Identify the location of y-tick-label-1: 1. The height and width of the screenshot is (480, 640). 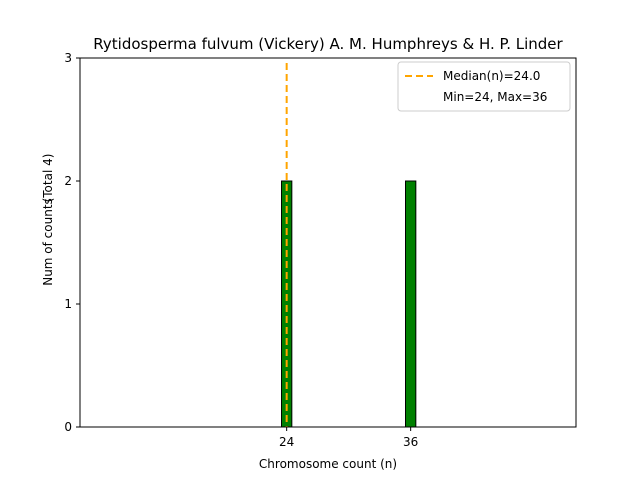
(68, 304).